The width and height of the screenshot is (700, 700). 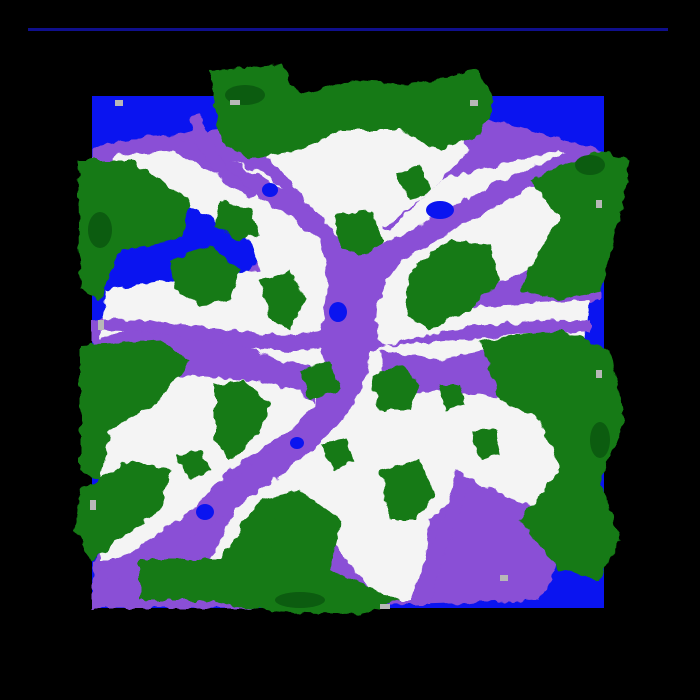 What do you see at coordinates (348, 29) in the screenshot?
I see `top-divider-line` at bounding box center [348, 29].